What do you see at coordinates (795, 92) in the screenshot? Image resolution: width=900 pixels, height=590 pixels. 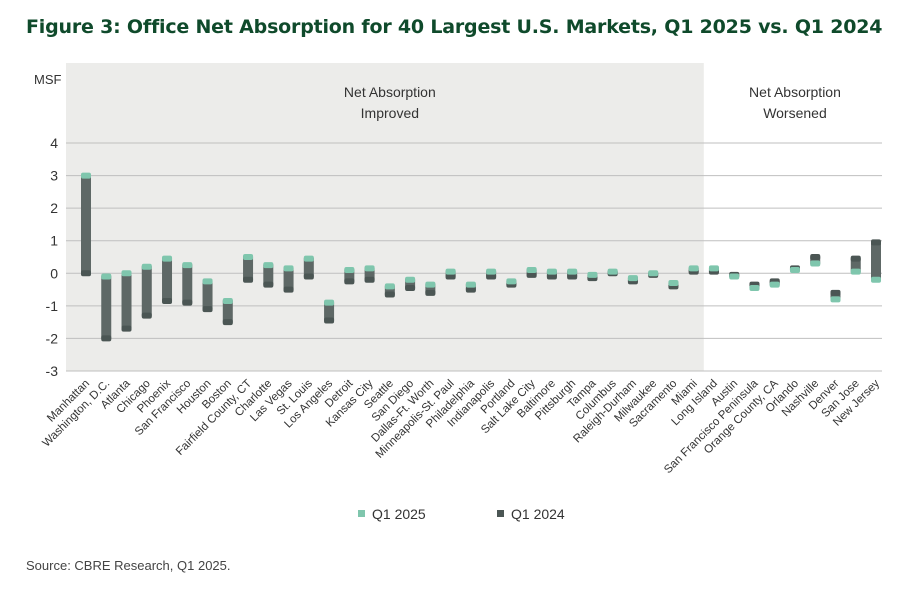 I see `region-label: Net Absorption` at bounding box center [795, 92].